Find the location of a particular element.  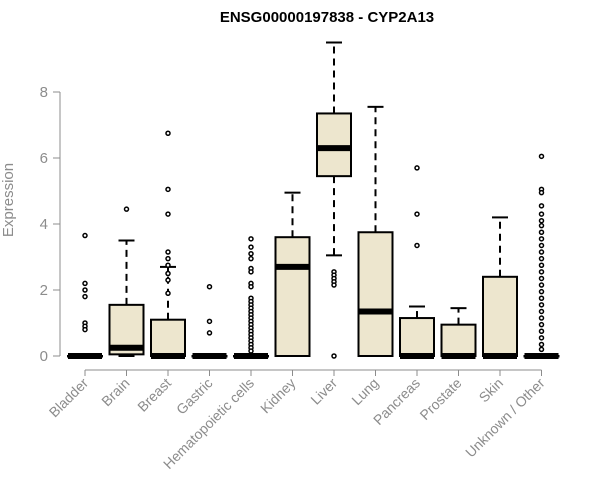

x-tick-label: Breast is located at coordinates (154, 395).